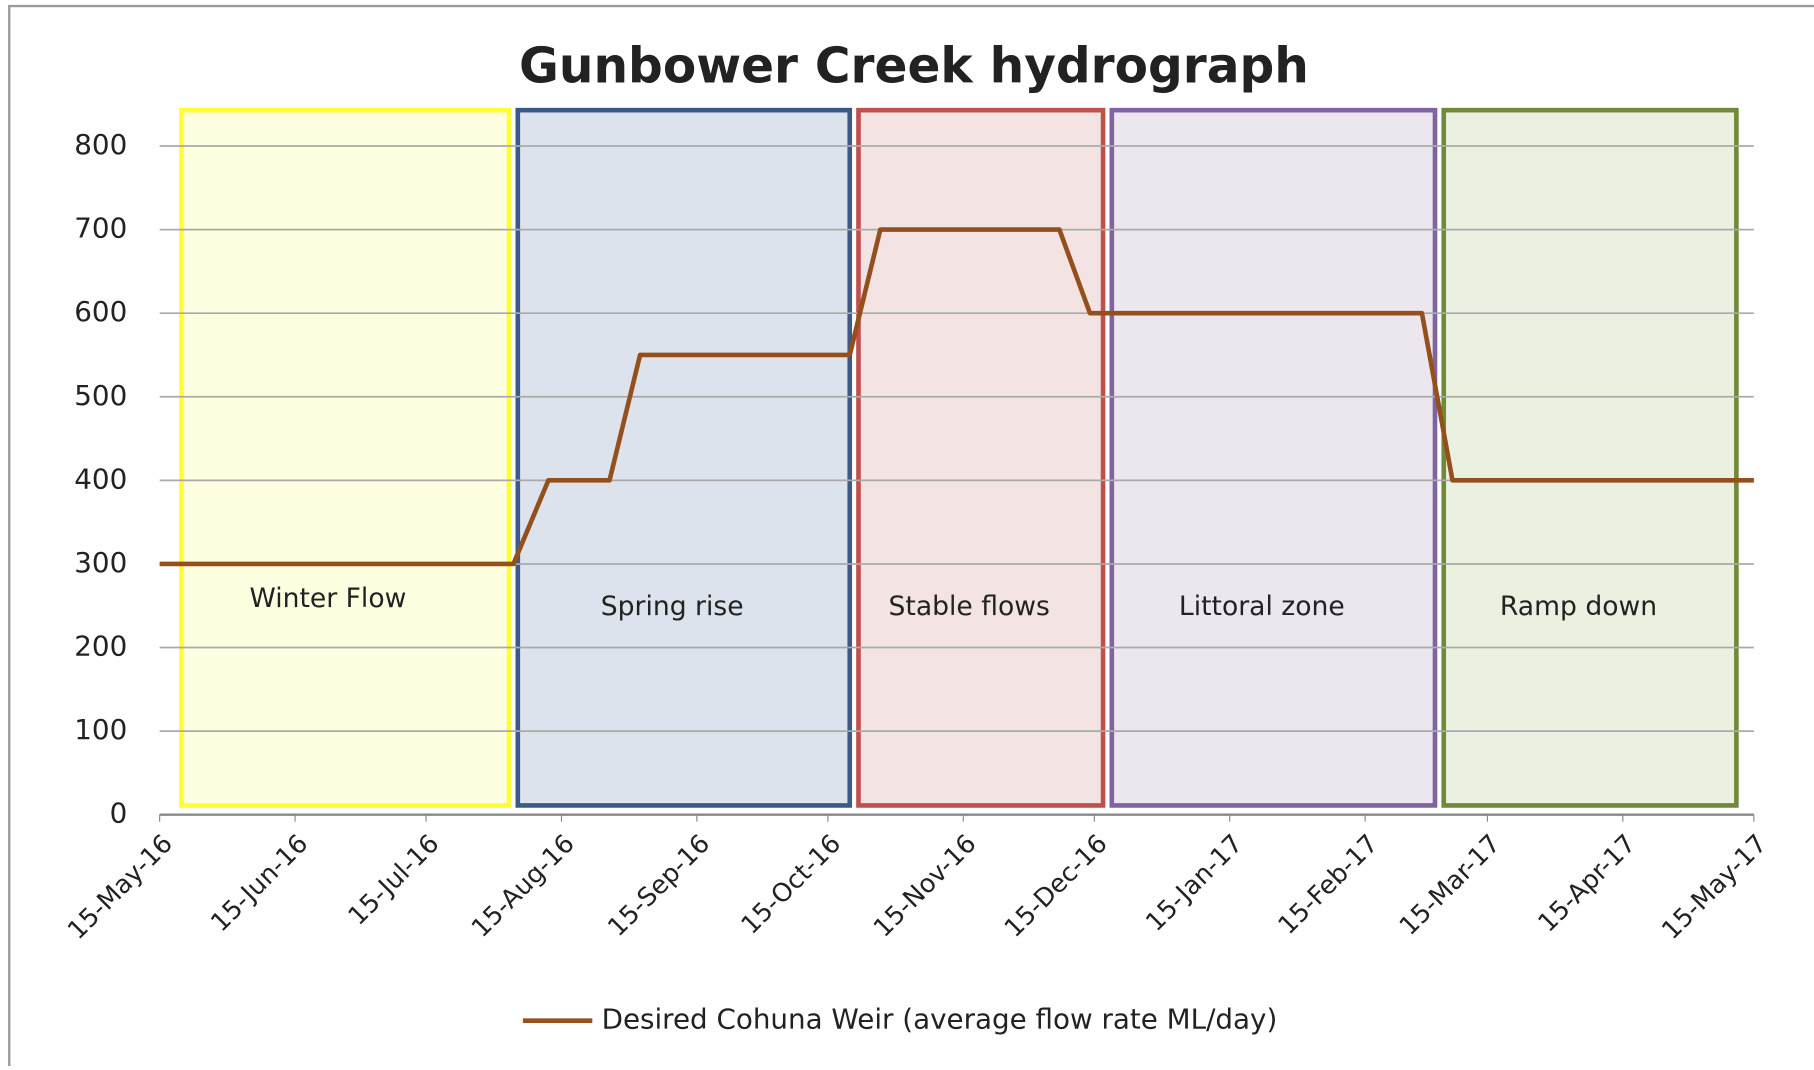 The height and width of the screenshot is (1070, 1814). I want to click on y-tick-label: 700, so click(100, 228).